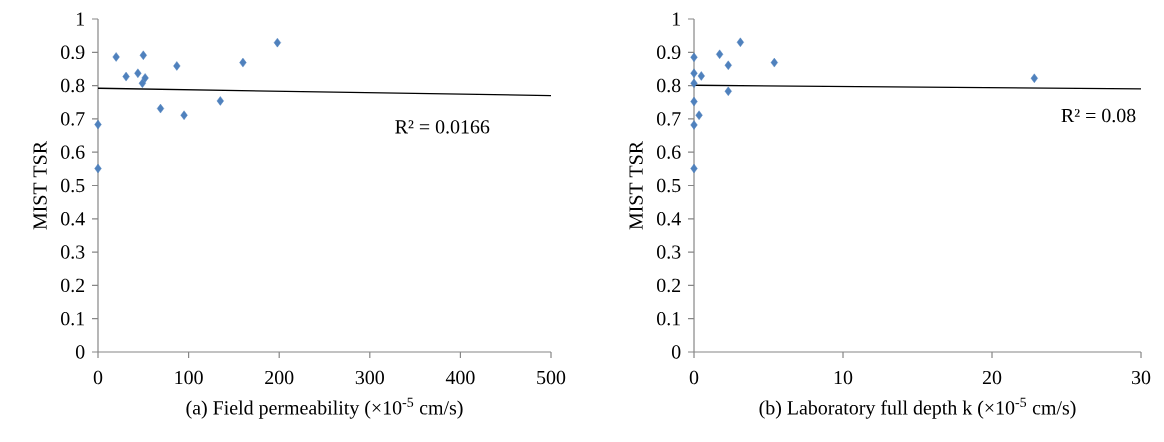 The width and height of the screenshot is (1164, 442). Describe the element at coordinates (843, 377) in the screenshot. I see `x-tick-label: 10` at that location.